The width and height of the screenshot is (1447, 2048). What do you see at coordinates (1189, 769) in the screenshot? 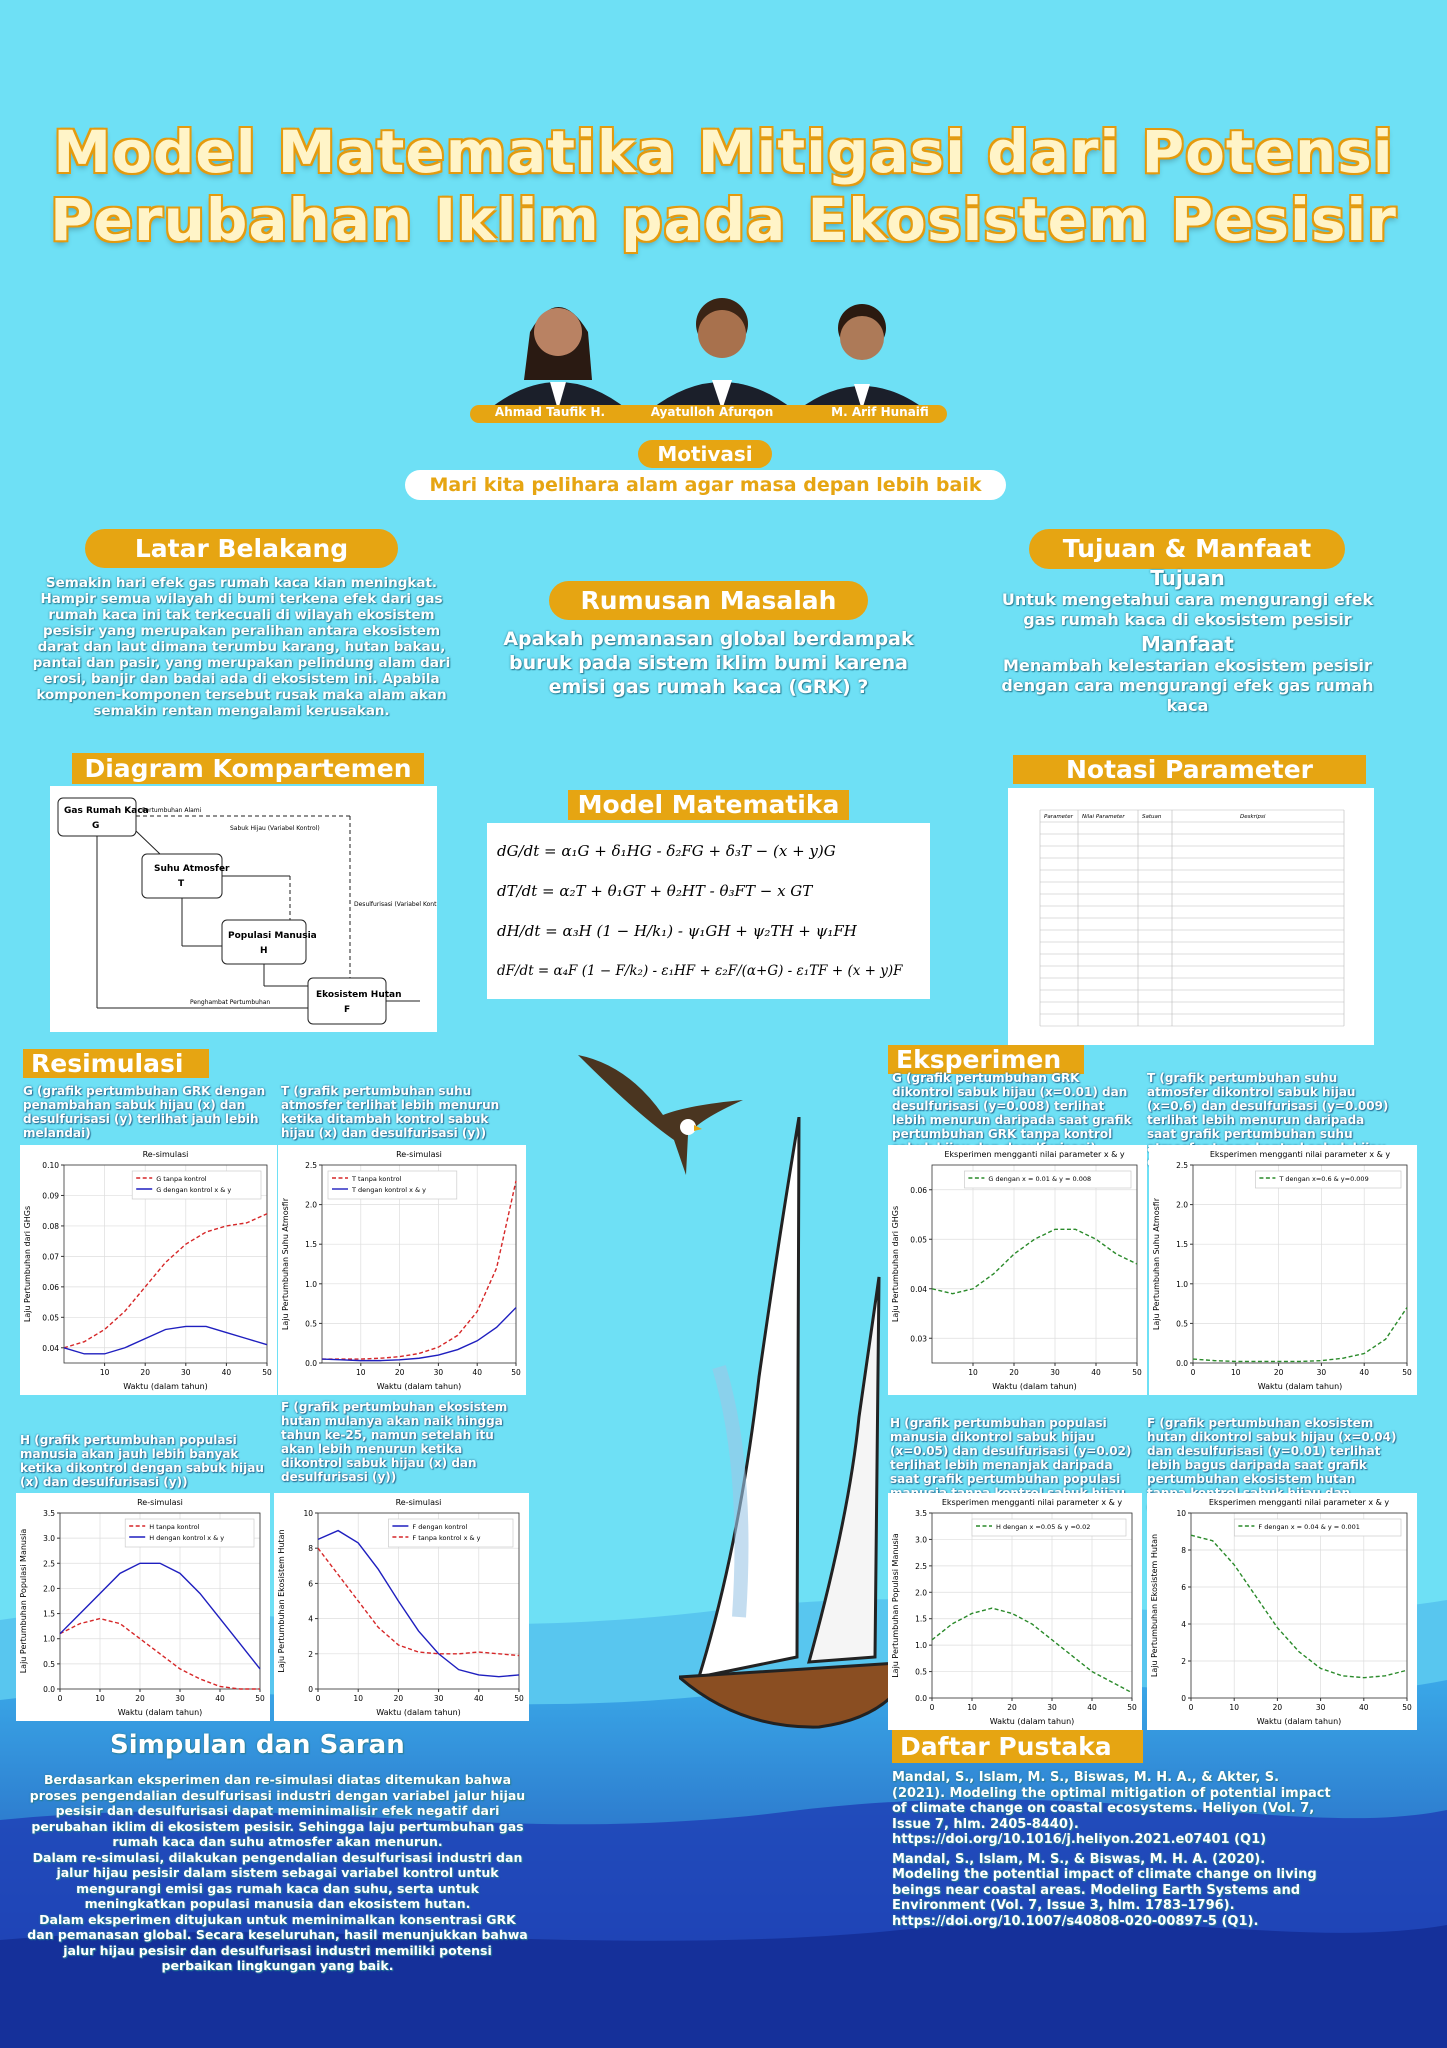
I see `section-heading: Notasi Parameter` at bounding box center [1189, 769].